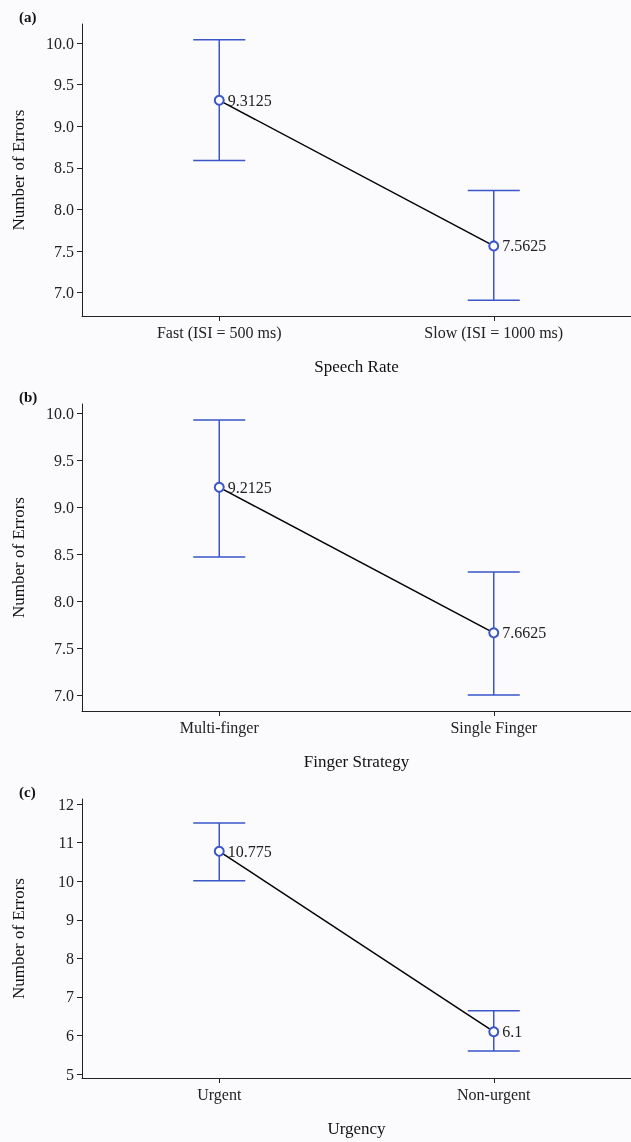 The width and height of the screenshot is (631, 1142). Describe the element at coordinates (219, 1094) in the screenshot. I see `x-tick-label: Urgent` at that location.